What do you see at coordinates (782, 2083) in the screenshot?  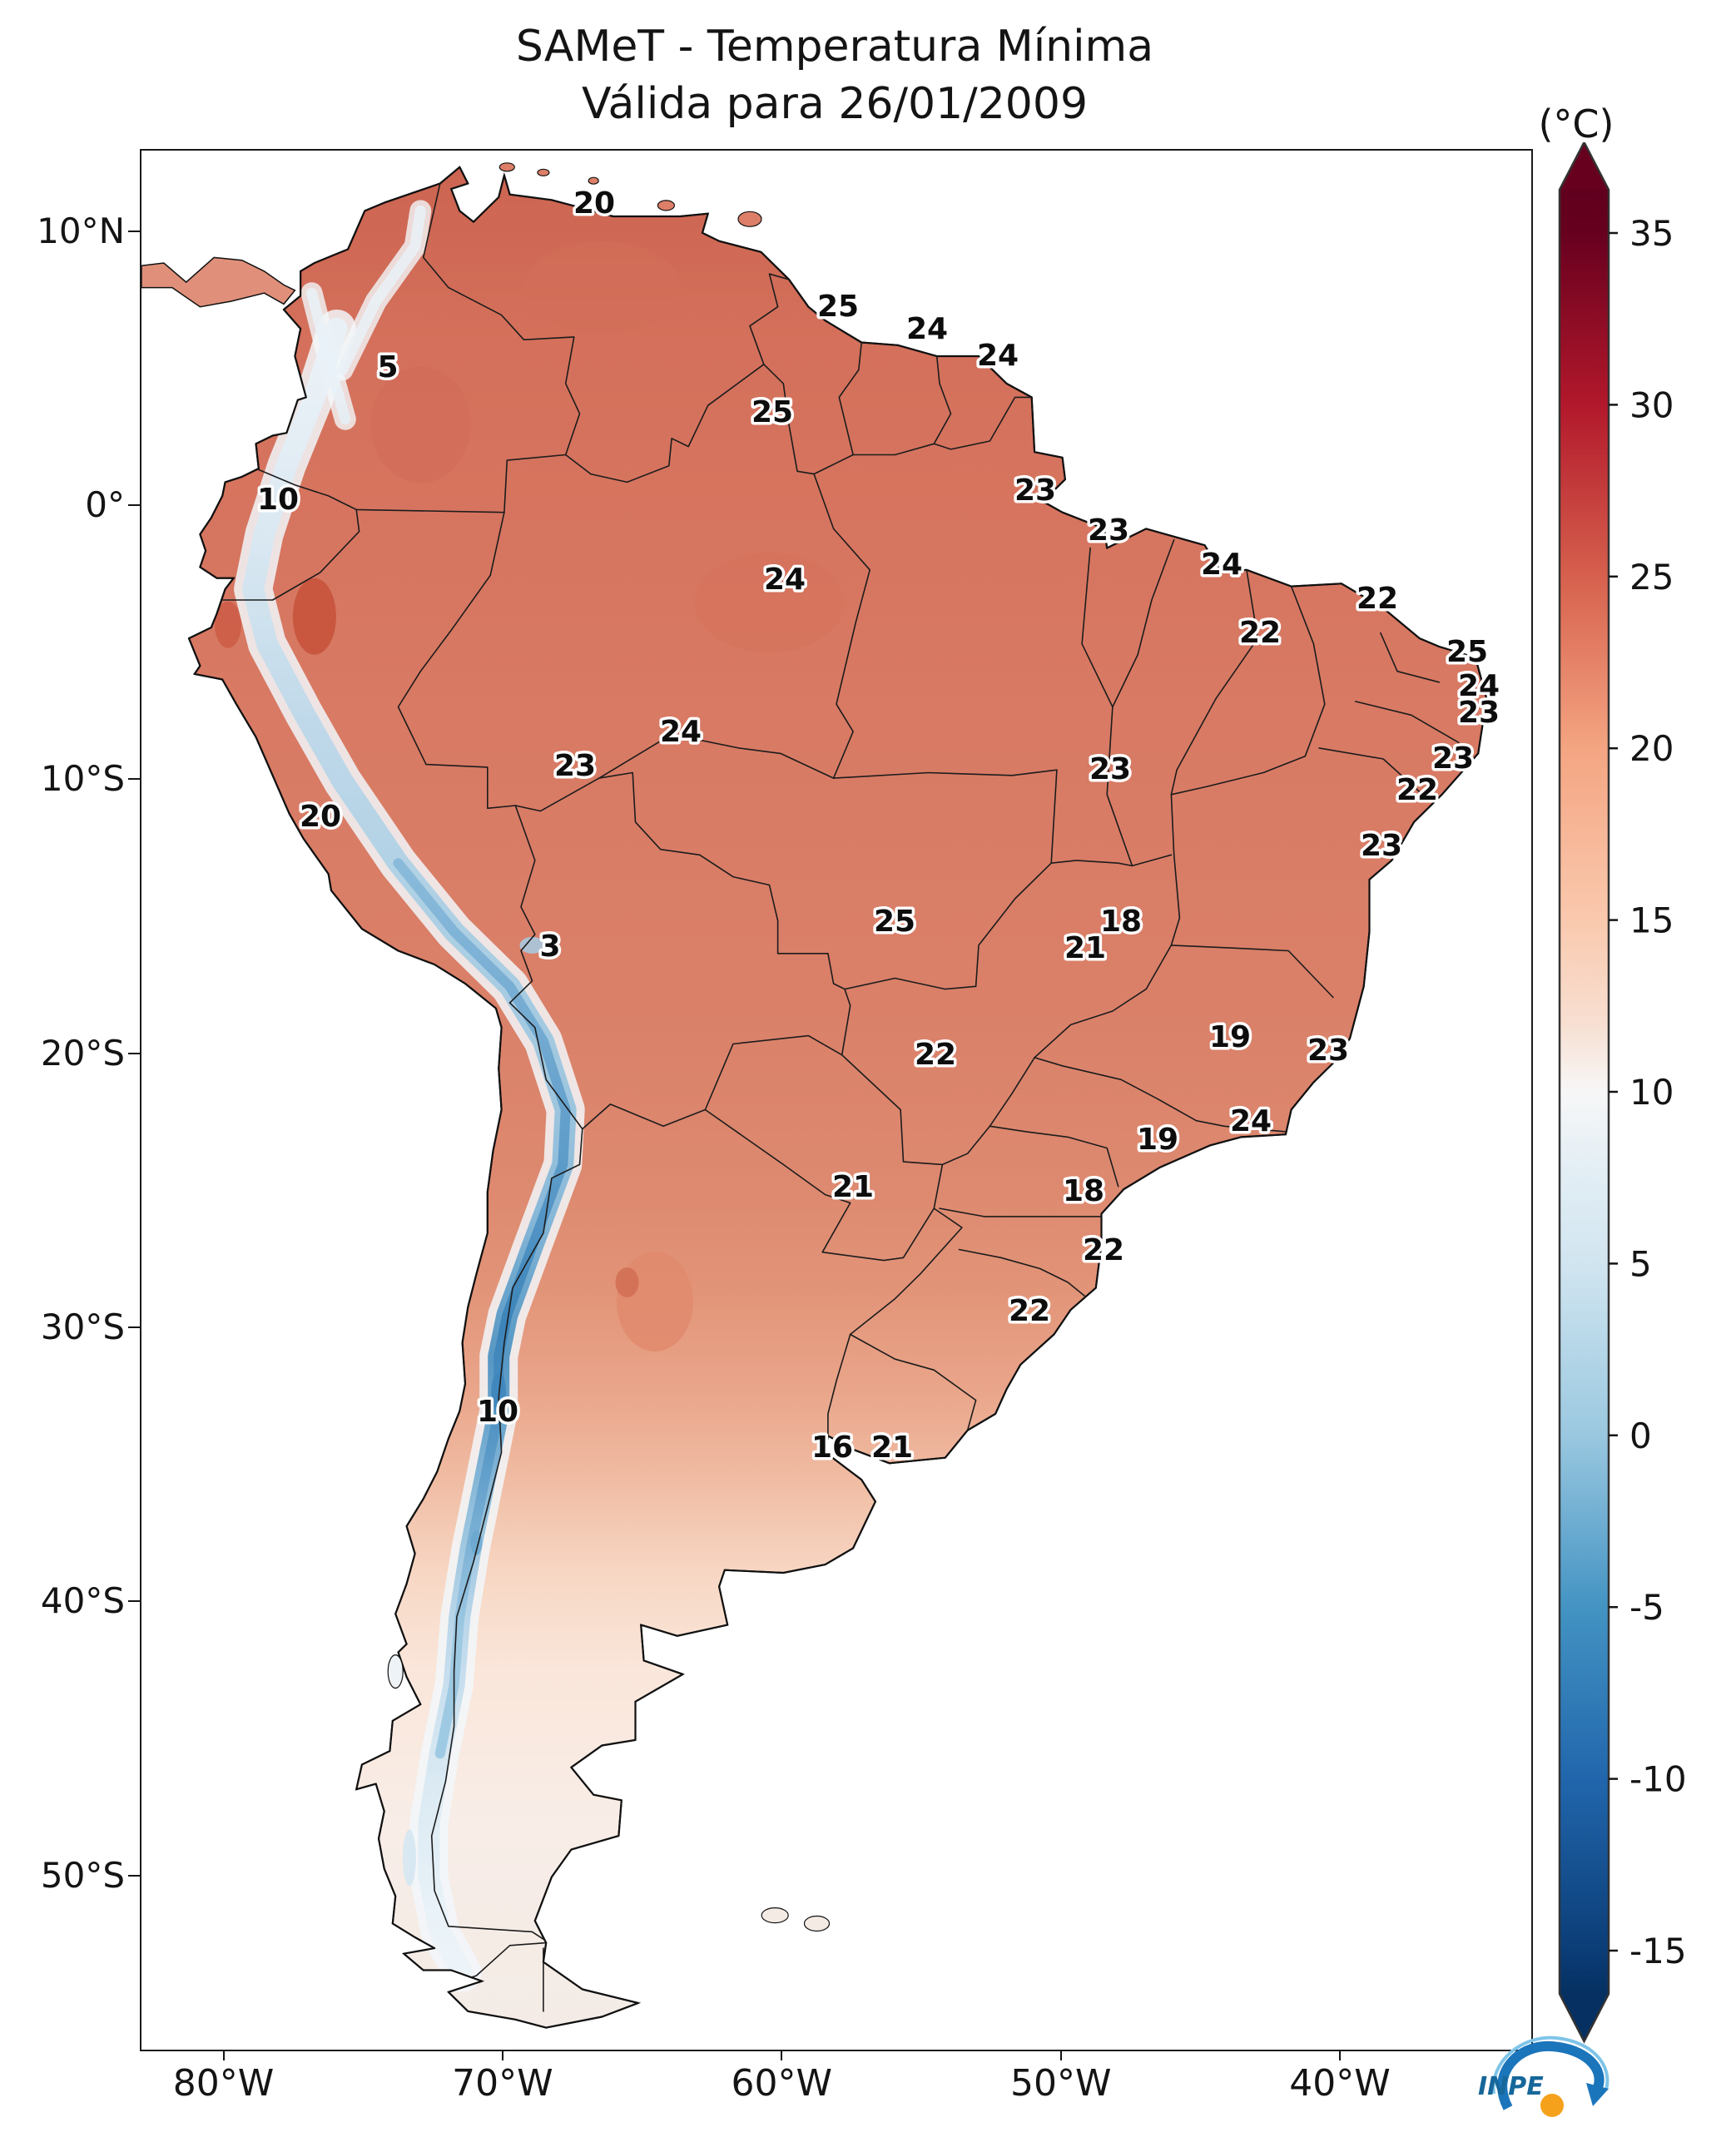 I see `lon-tick-label: 60°W` at bounding box center [782, 2083].